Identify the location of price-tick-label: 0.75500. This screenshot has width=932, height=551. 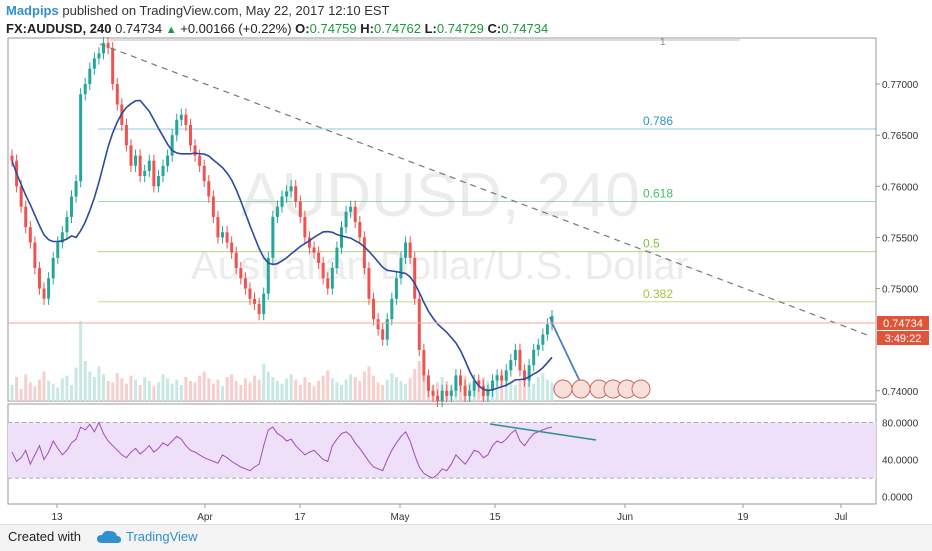
(900, 238).